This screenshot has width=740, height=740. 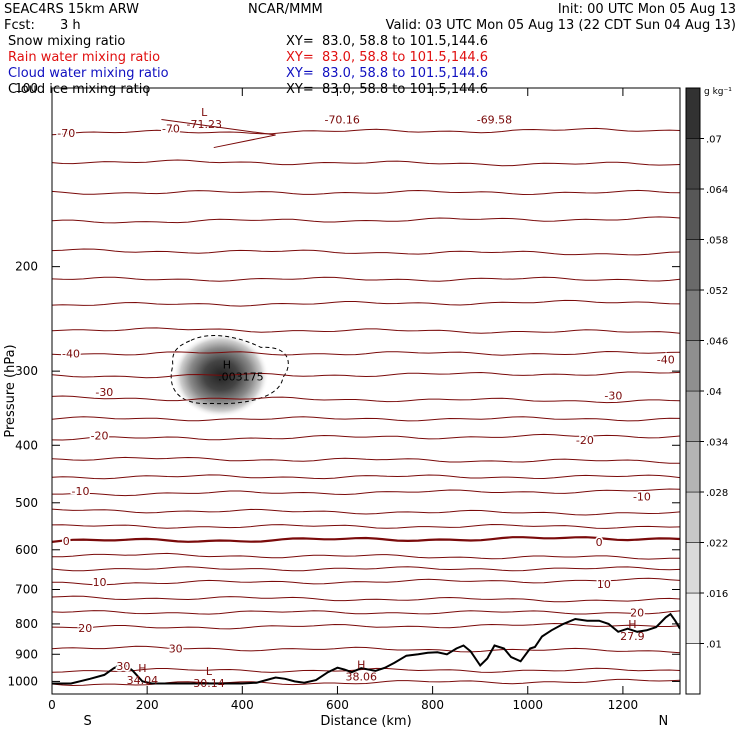 I want to click on y-tick-label: 1000, so click(x=22, y=681).